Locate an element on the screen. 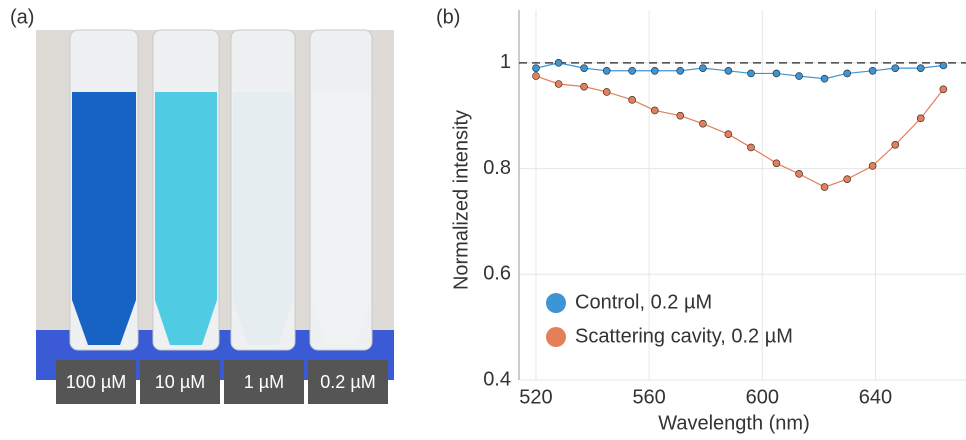  y-tick-label: 0.4 is located at coordinates (497, 379).